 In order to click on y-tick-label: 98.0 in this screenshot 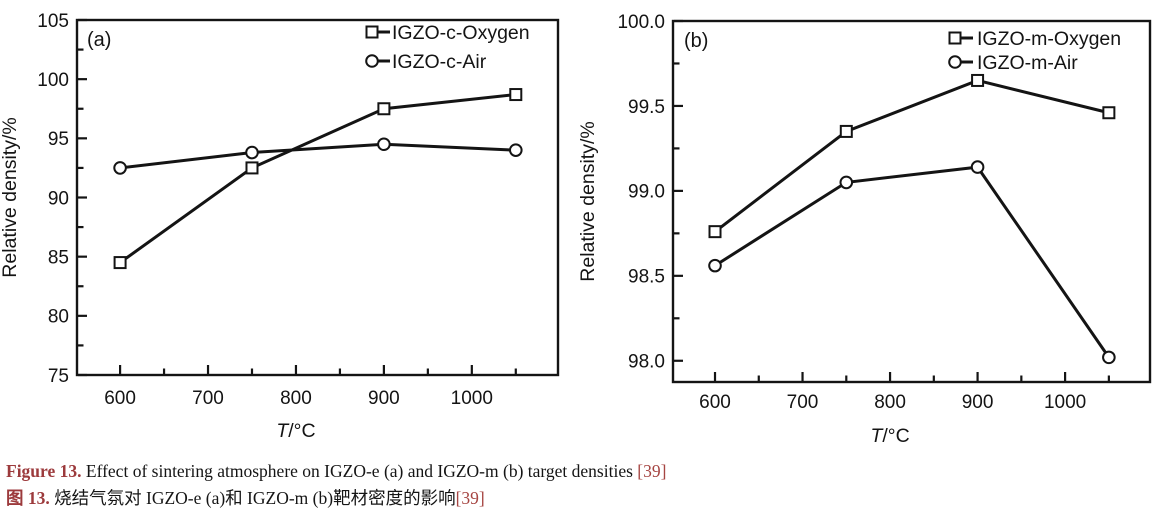, I will do `click(646, 362)`.